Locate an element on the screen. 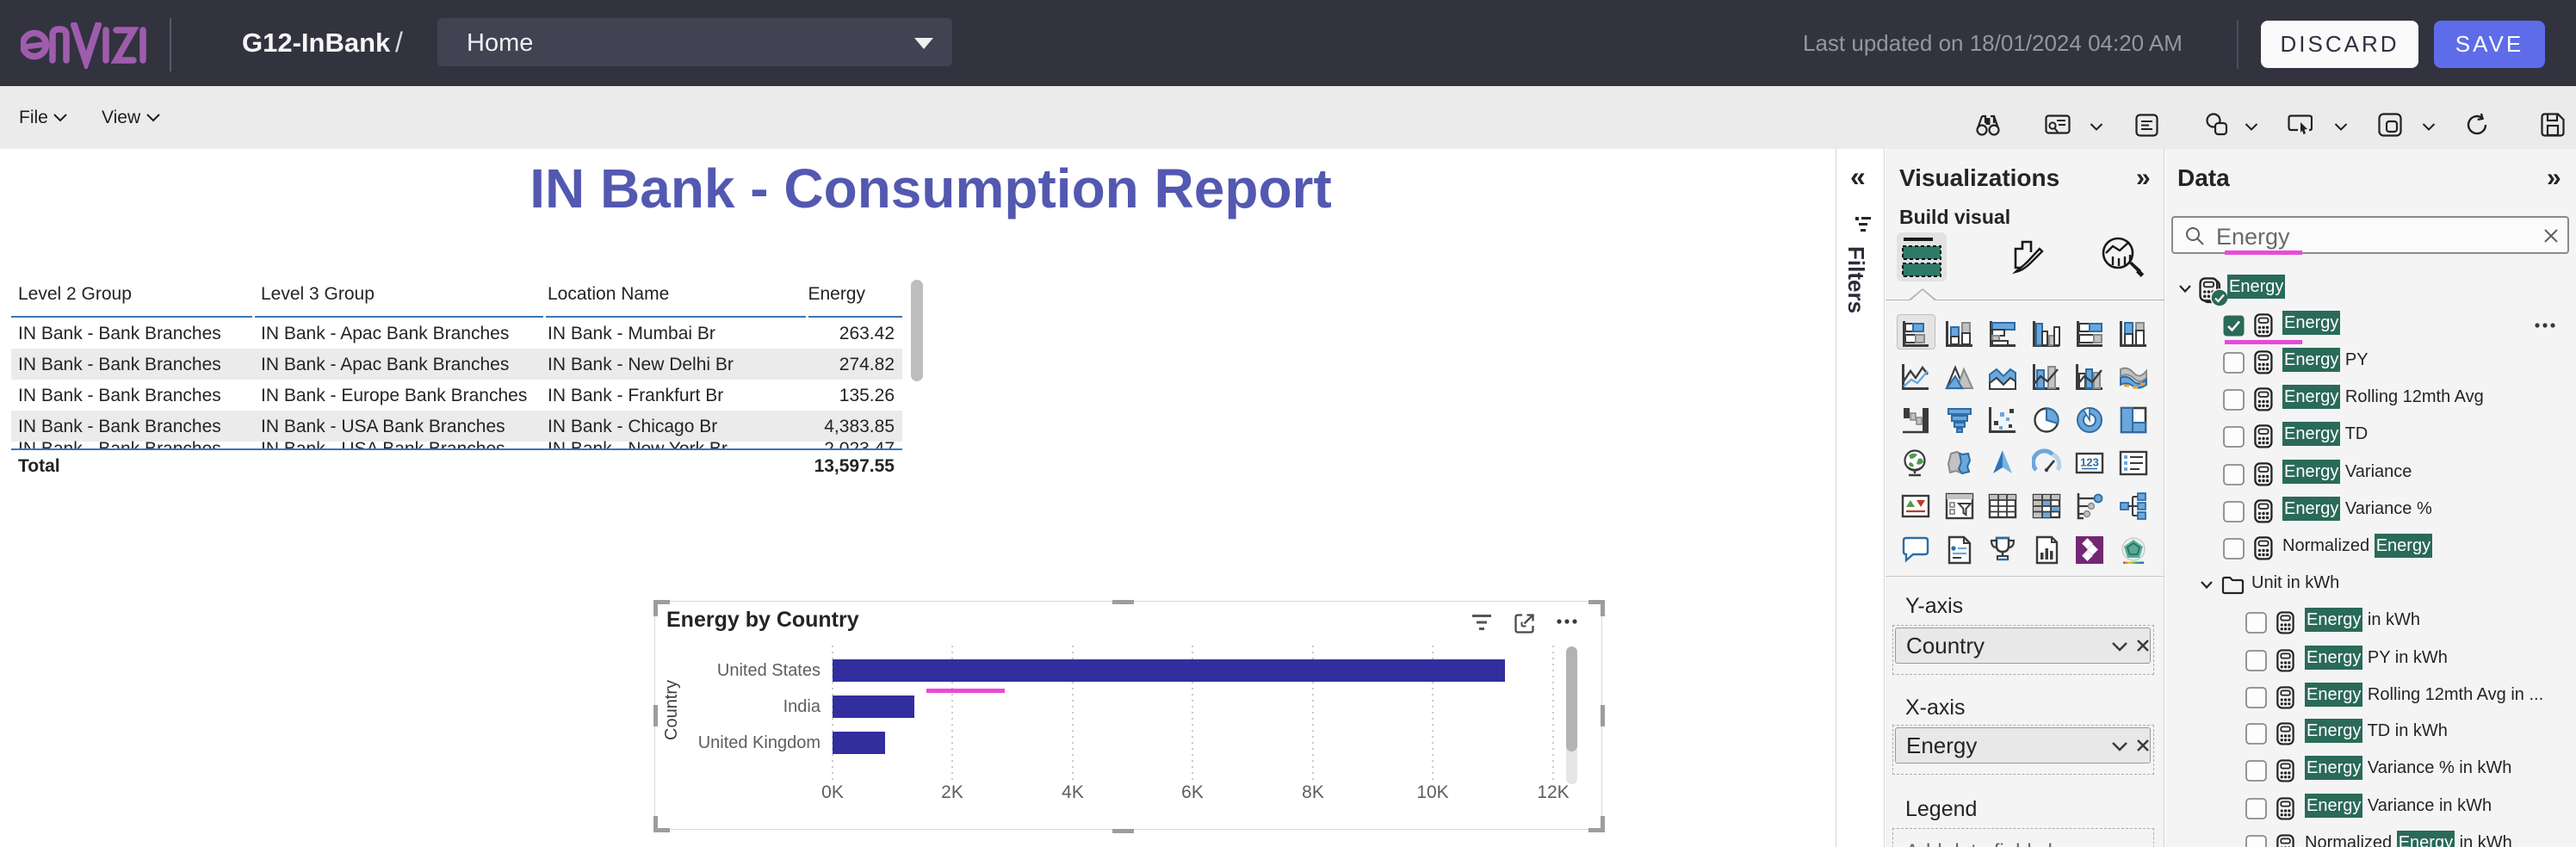  svg-text: 123 is located at coordinates (2090, 462).